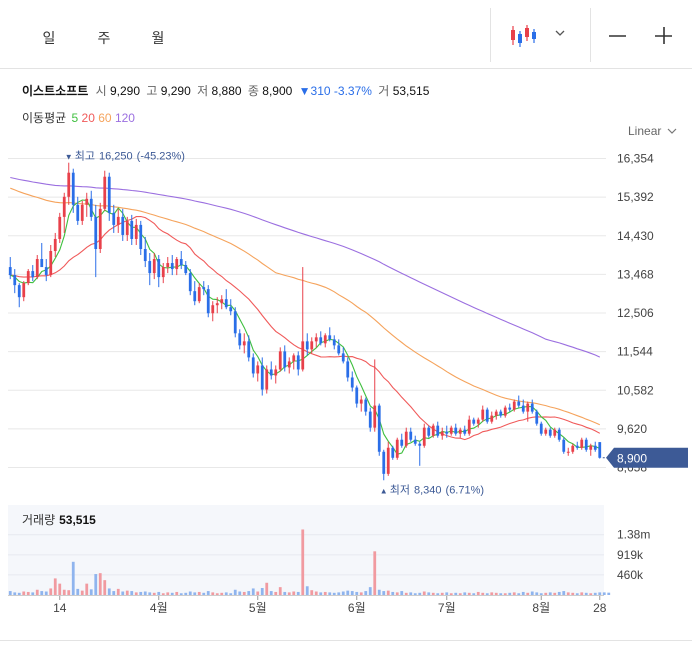  What do you see at coordinates (49, 38) in the screenshot?
I see `tab-daily: 일` at bounding box center [49, 38].